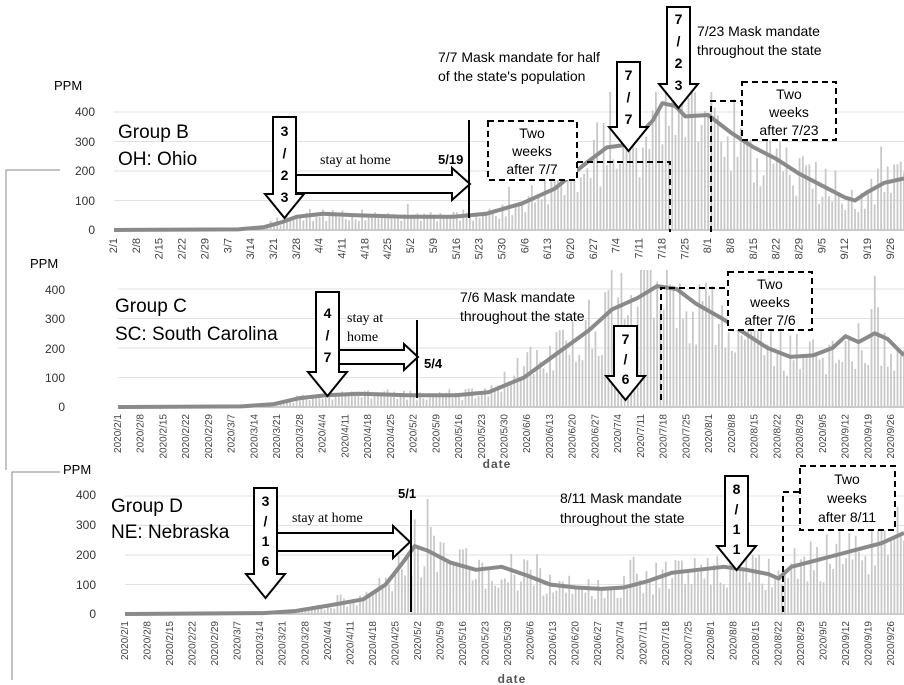 This screenshot has width=904, height=685. I want to click on end-marker-label: 5/1, so click(407, 493).